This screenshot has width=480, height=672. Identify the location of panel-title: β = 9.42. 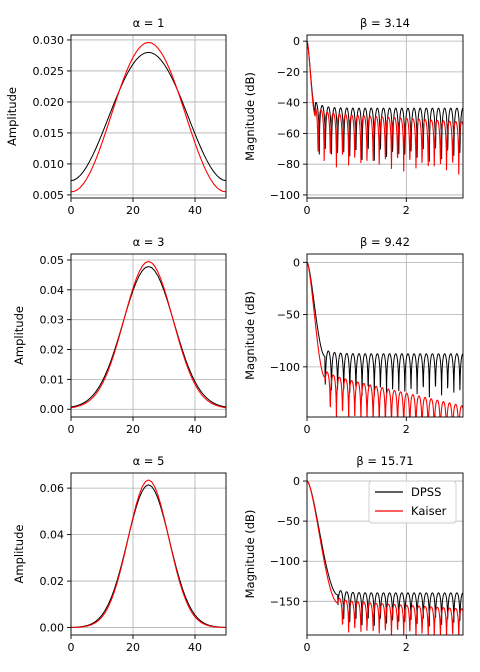
(385, 242).